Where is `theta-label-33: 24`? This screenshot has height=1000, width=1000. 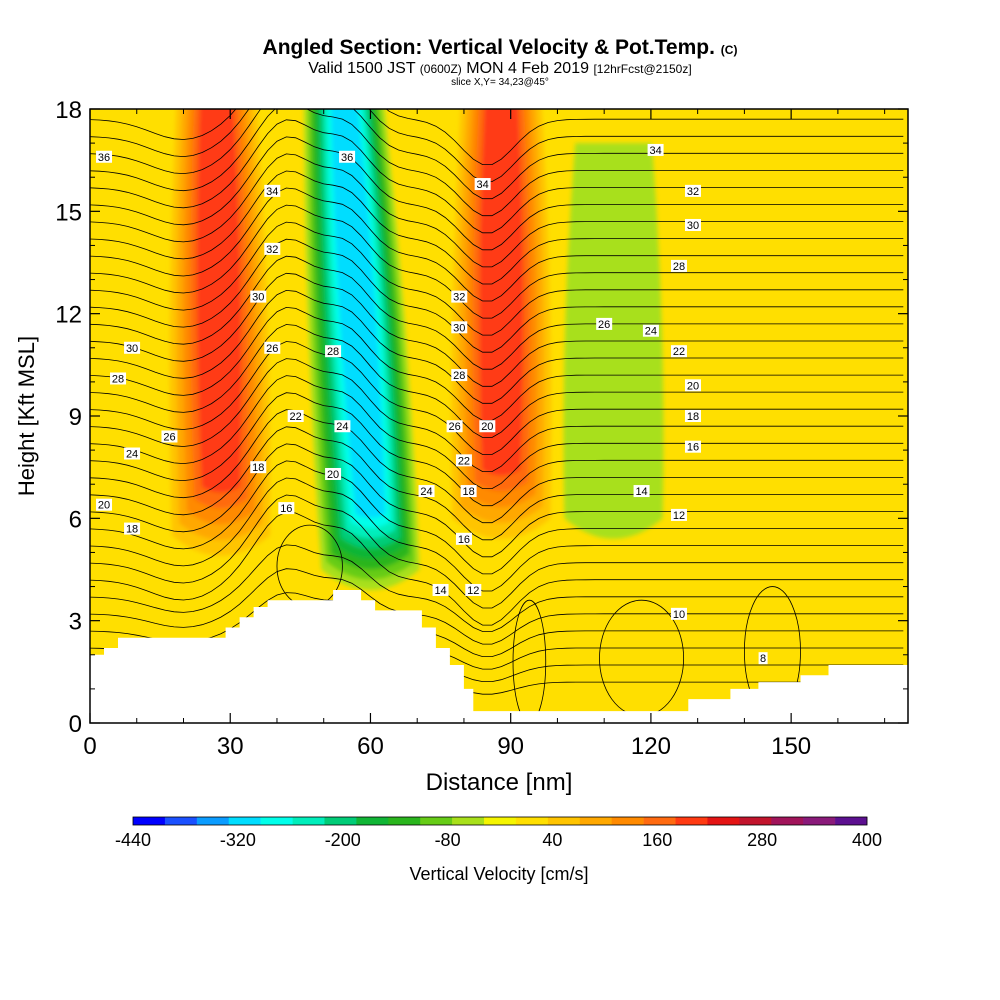 theta-label-33: 24 is located at coordinates (426, 491).